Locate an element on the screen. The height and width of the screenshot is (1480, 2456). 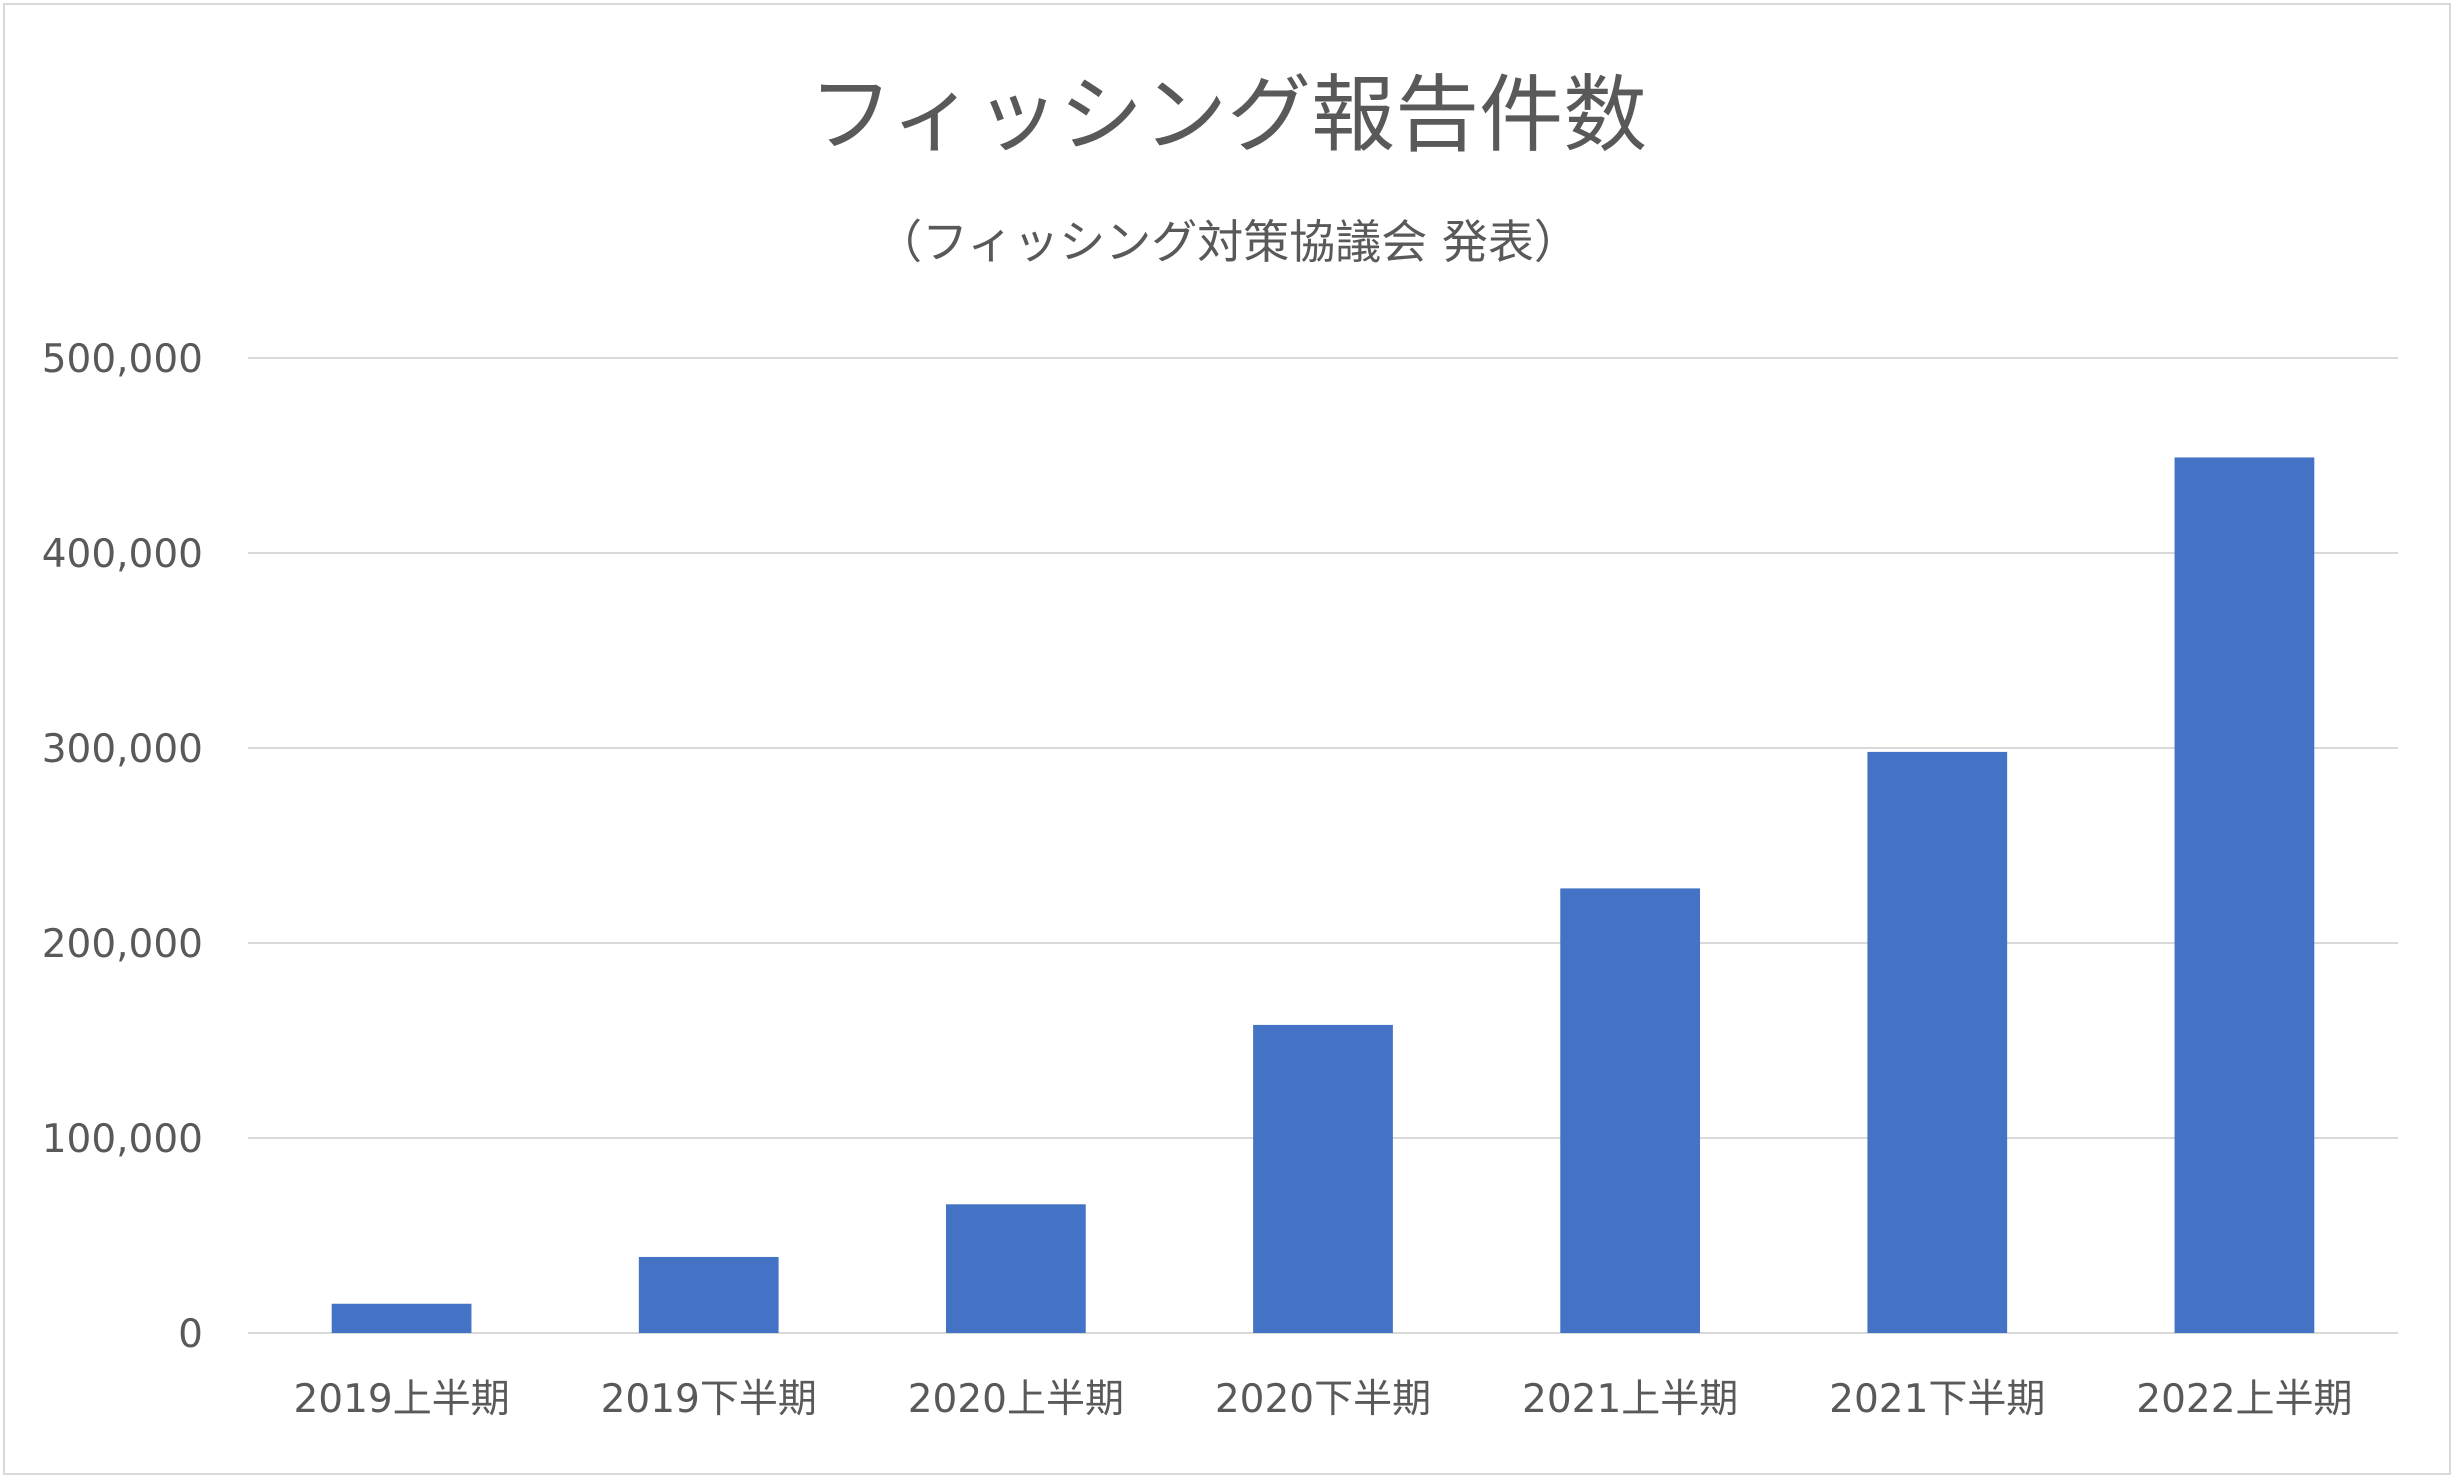
x-category-label: 2021上半期 is located at coordinates (1630, 1399).